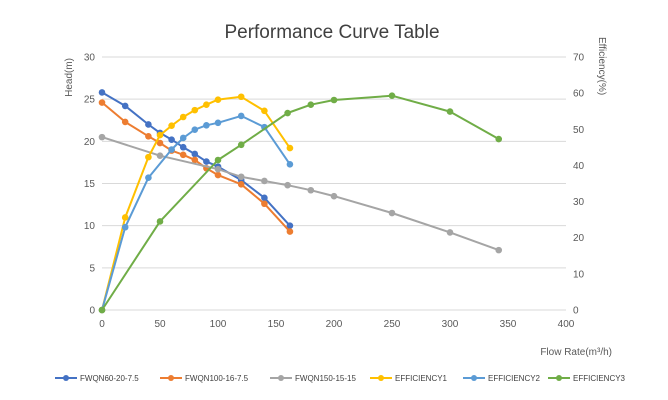 Image resolution: width=668 pixels, height=400 pixels. I want to click on legend-item-efficiency3: EFFICIENCY3, so click(587, 378).